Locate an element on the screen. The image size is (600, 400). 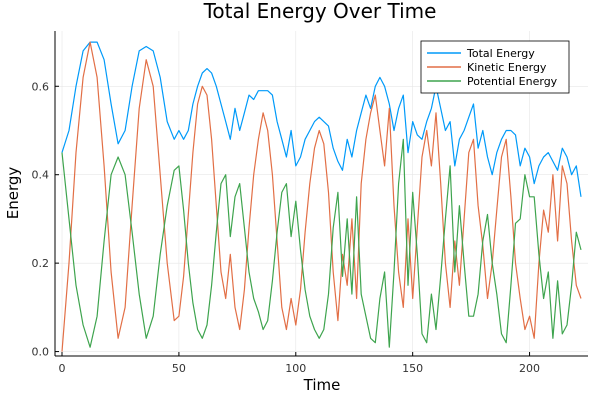
y-tick-label: 0.2 is located at coordinates (41, 263).